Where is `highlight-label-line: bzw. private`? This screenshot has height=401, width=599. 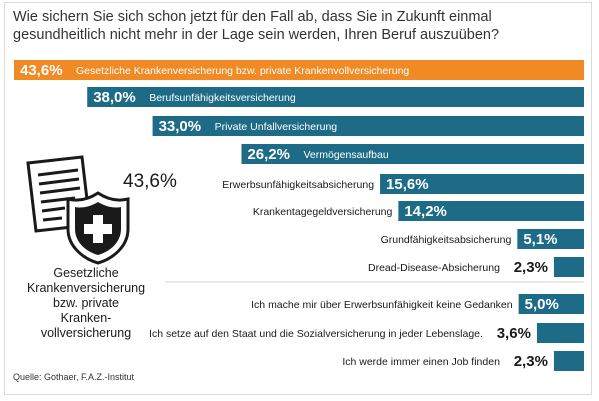 highlight-label-line: bzw. private is located at coordinates (85, 303).